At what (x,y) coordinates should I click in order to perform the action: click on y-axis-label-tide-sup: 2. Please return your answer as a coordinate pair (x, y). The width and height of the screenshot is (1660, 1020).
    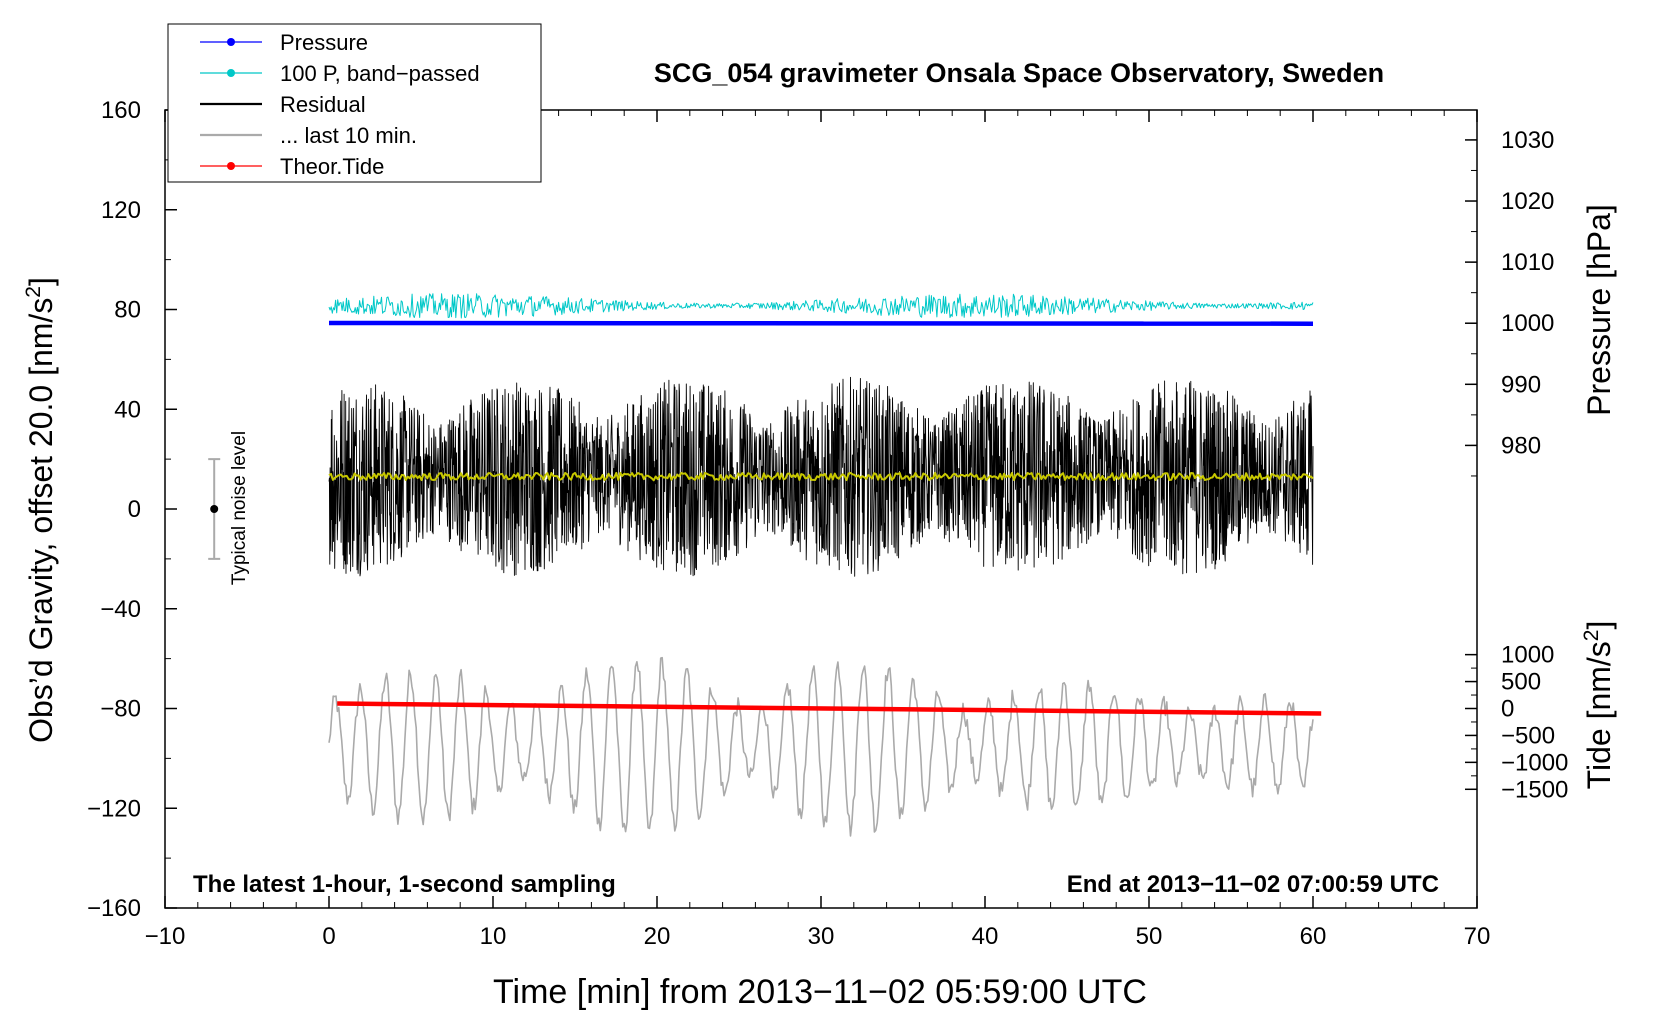
    Looking at the image, I should click on (1591, 636).